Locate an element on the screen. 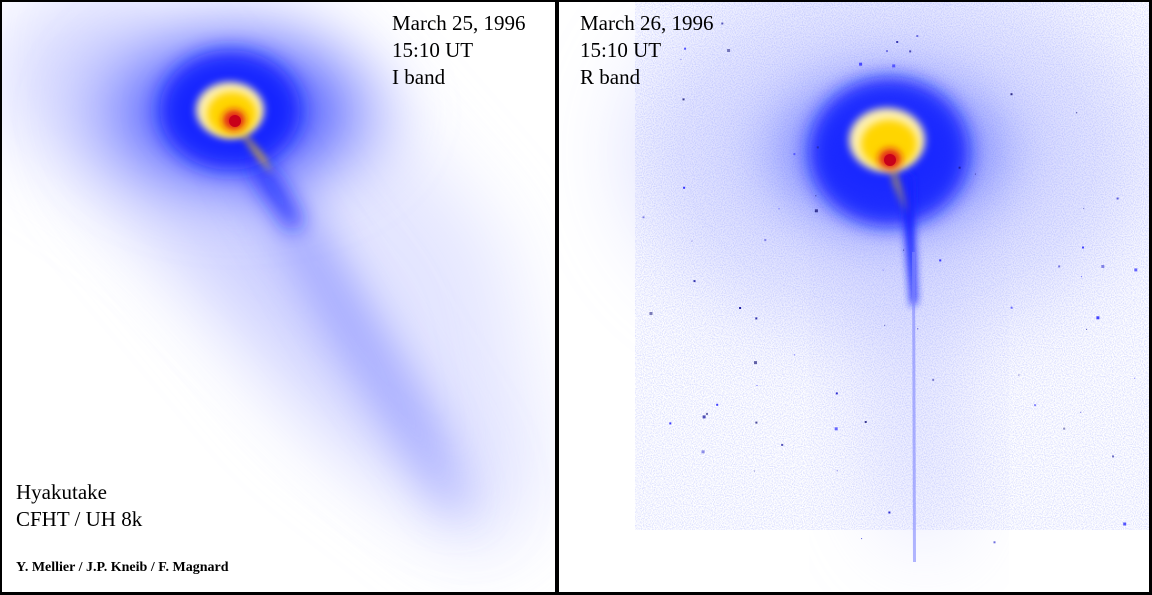 The height and width of the screenshot is (595, 1152). right-band: R band is located at coordinates (610, 77).